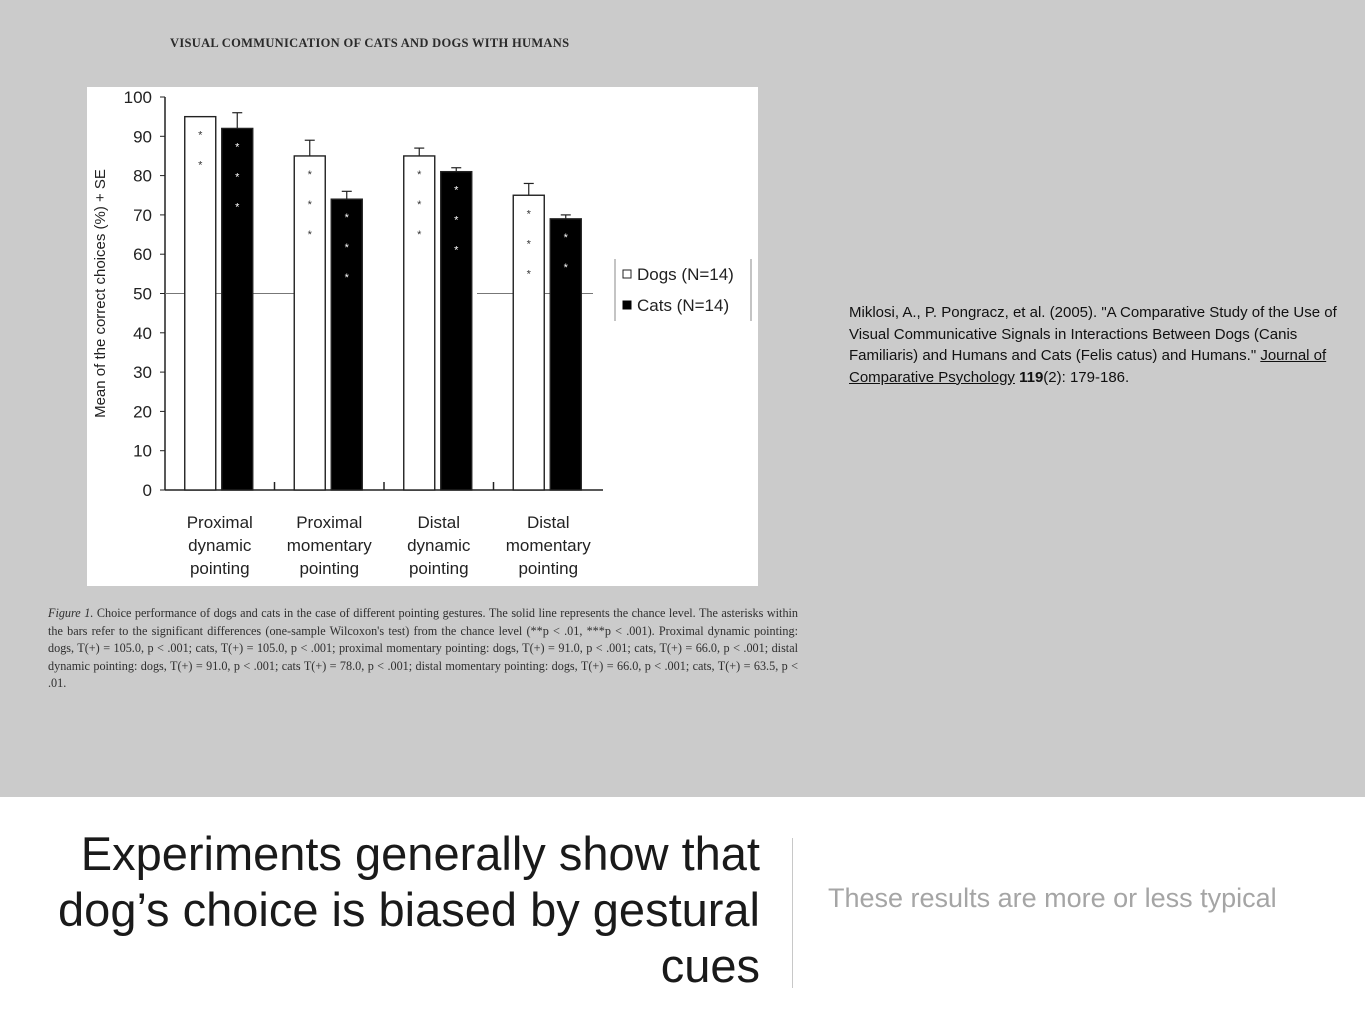 The height and width of the screenshot is (1024, 1365). Describe the element at coordinates (142, 451) in the screenshot. I see `y-tick-label: 10` at that location.